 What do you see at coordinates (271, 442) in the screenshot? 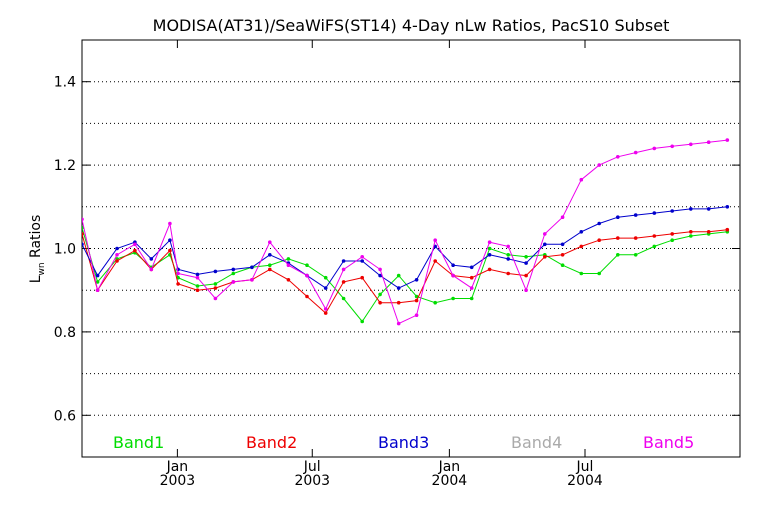
I see `legend-entry-band2: Band2` at bounding box center [271, 442].